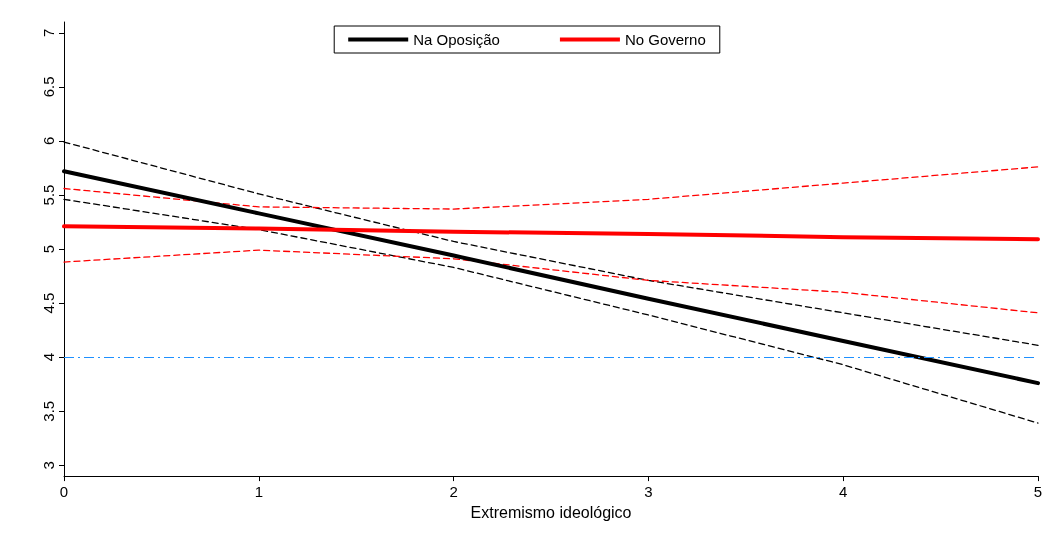 This screenshot has height=533, width=1054. I want to click on y-tick-label: 4, so click(48, 357).